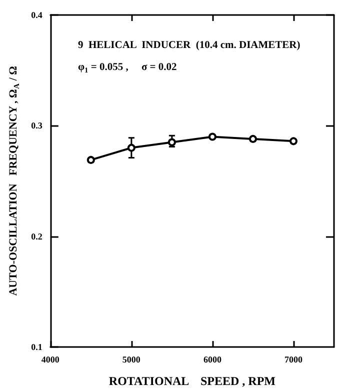  Describe the element at coordinates (37, 15) in the screenshot. I see `y-tick-label: 0.4` at that location.